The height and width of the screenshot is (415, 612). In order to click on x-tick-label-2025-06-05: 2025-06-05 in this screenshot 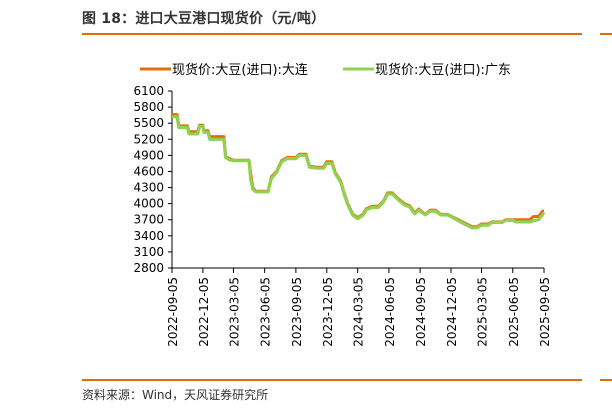, I will do `click(514, 312)`.